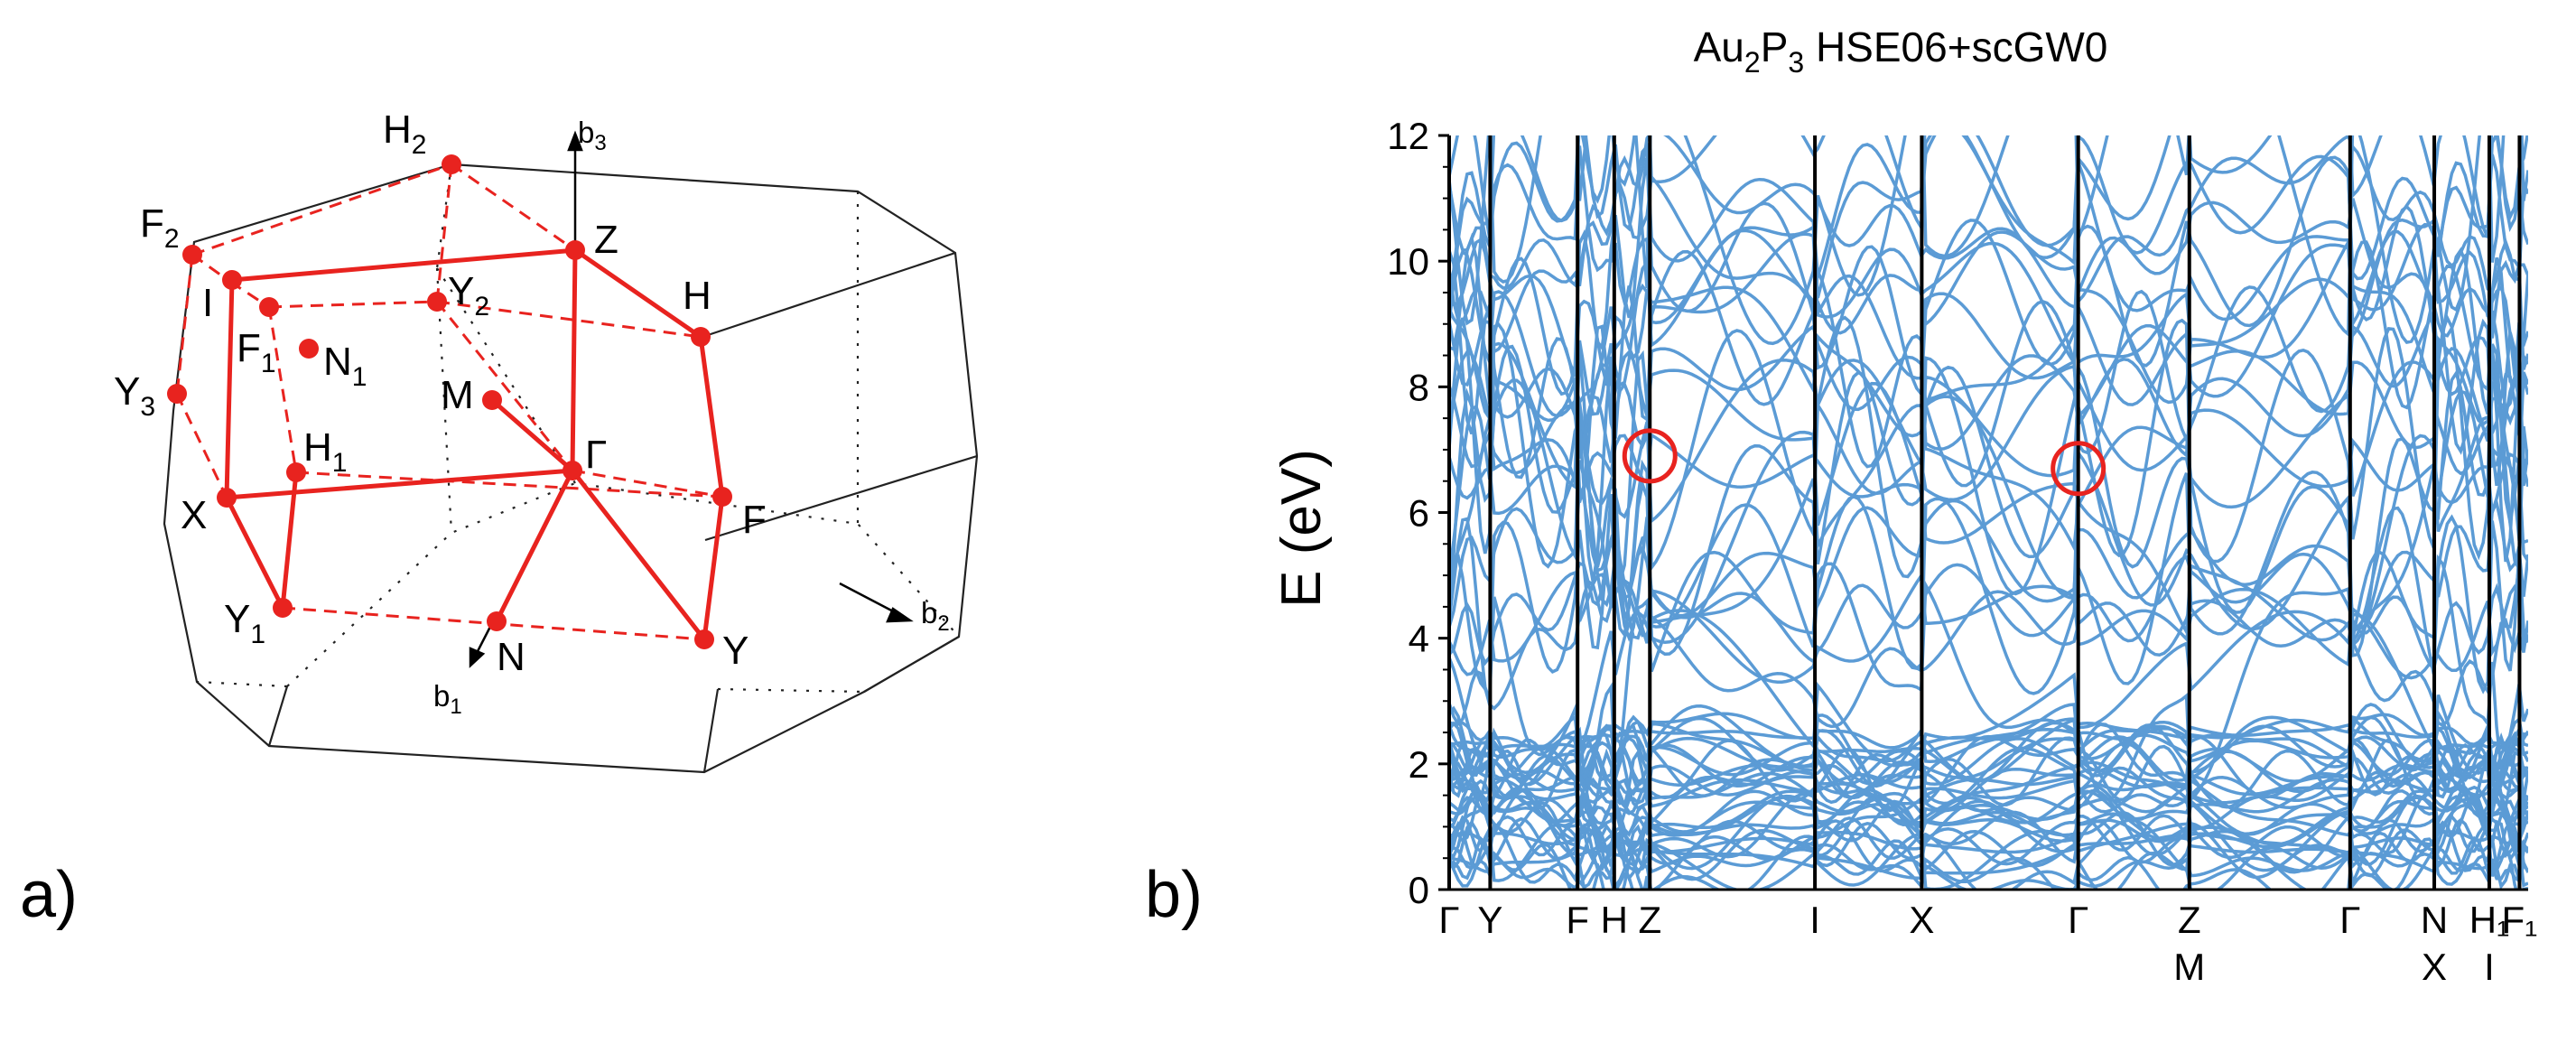  Describe the element at coordinates (325, 451) in the screenshot. I see `label-H1: H1` at that location.